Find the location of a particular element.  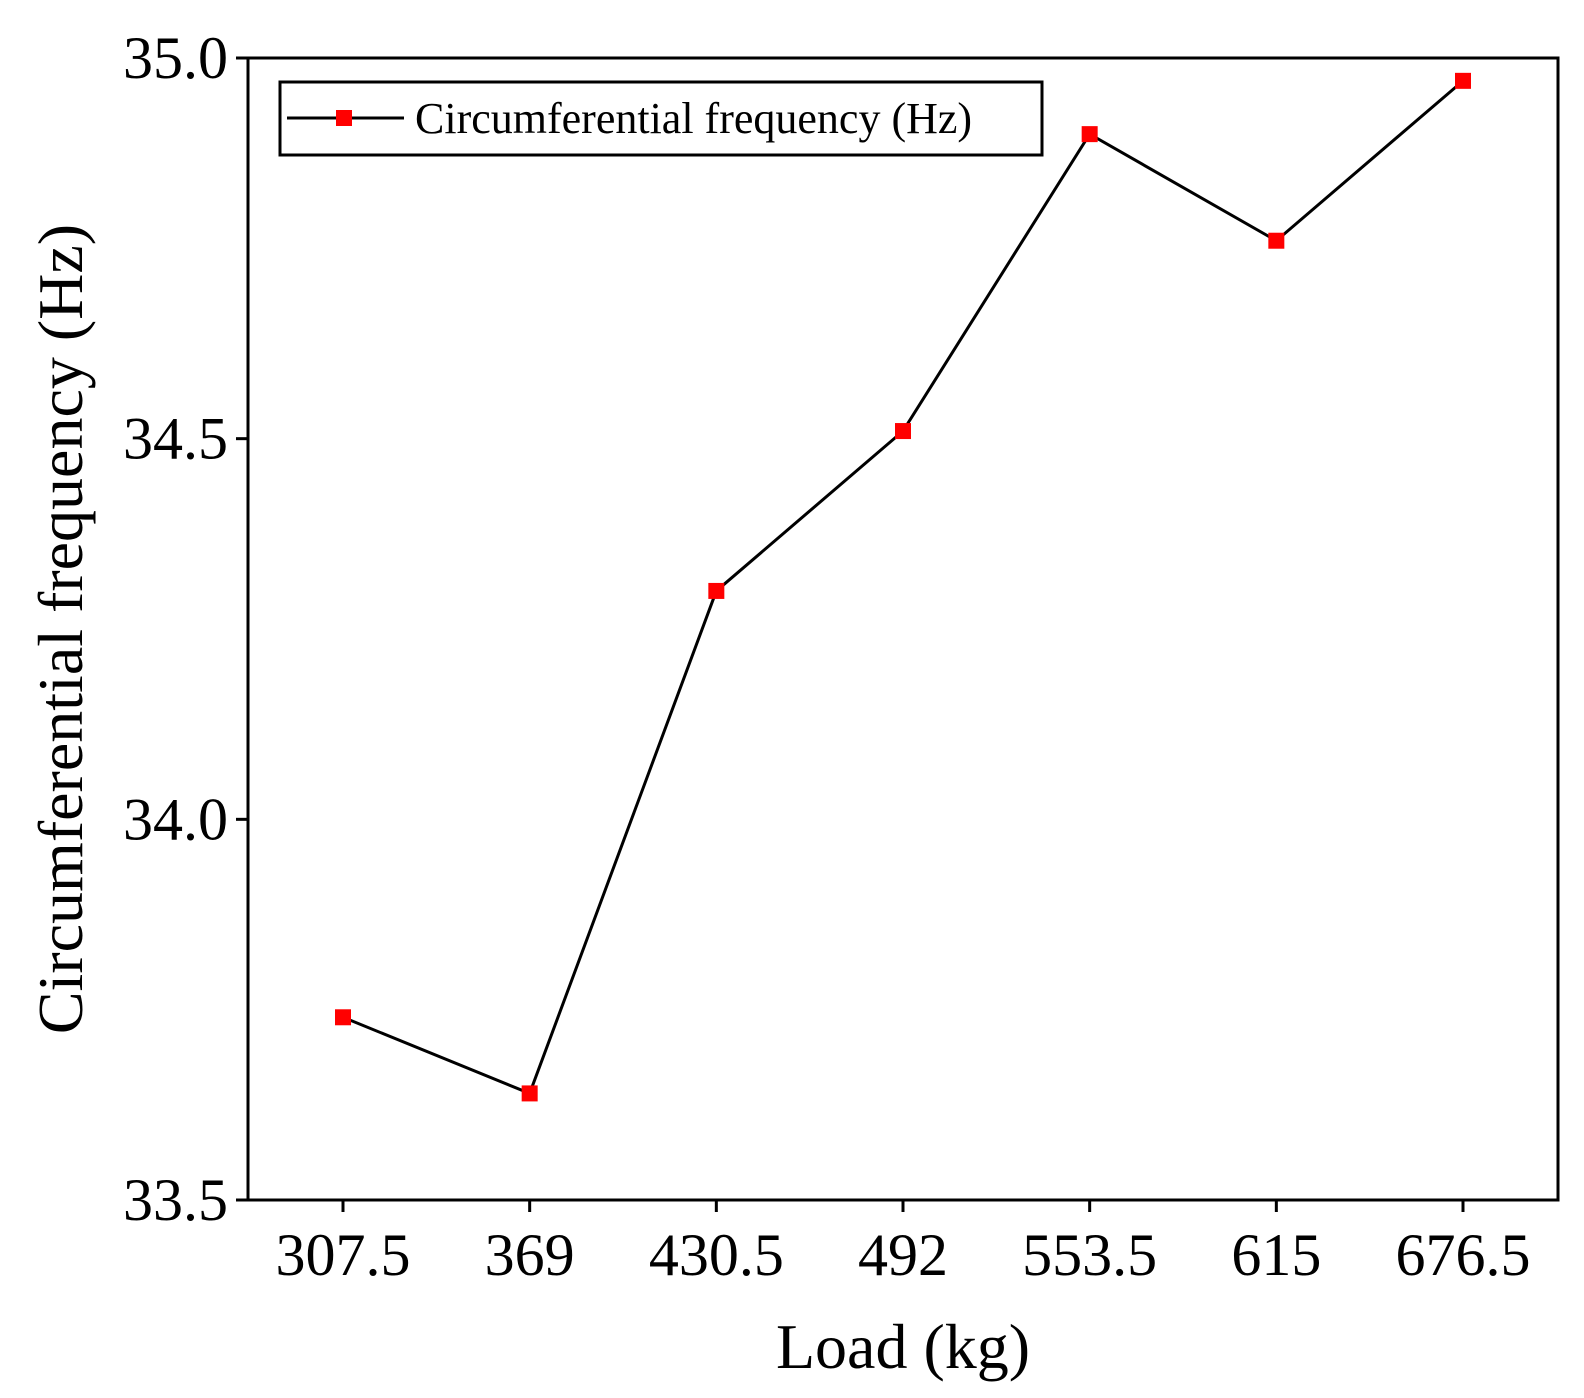

legend-box is located at coordinates (661, 118).